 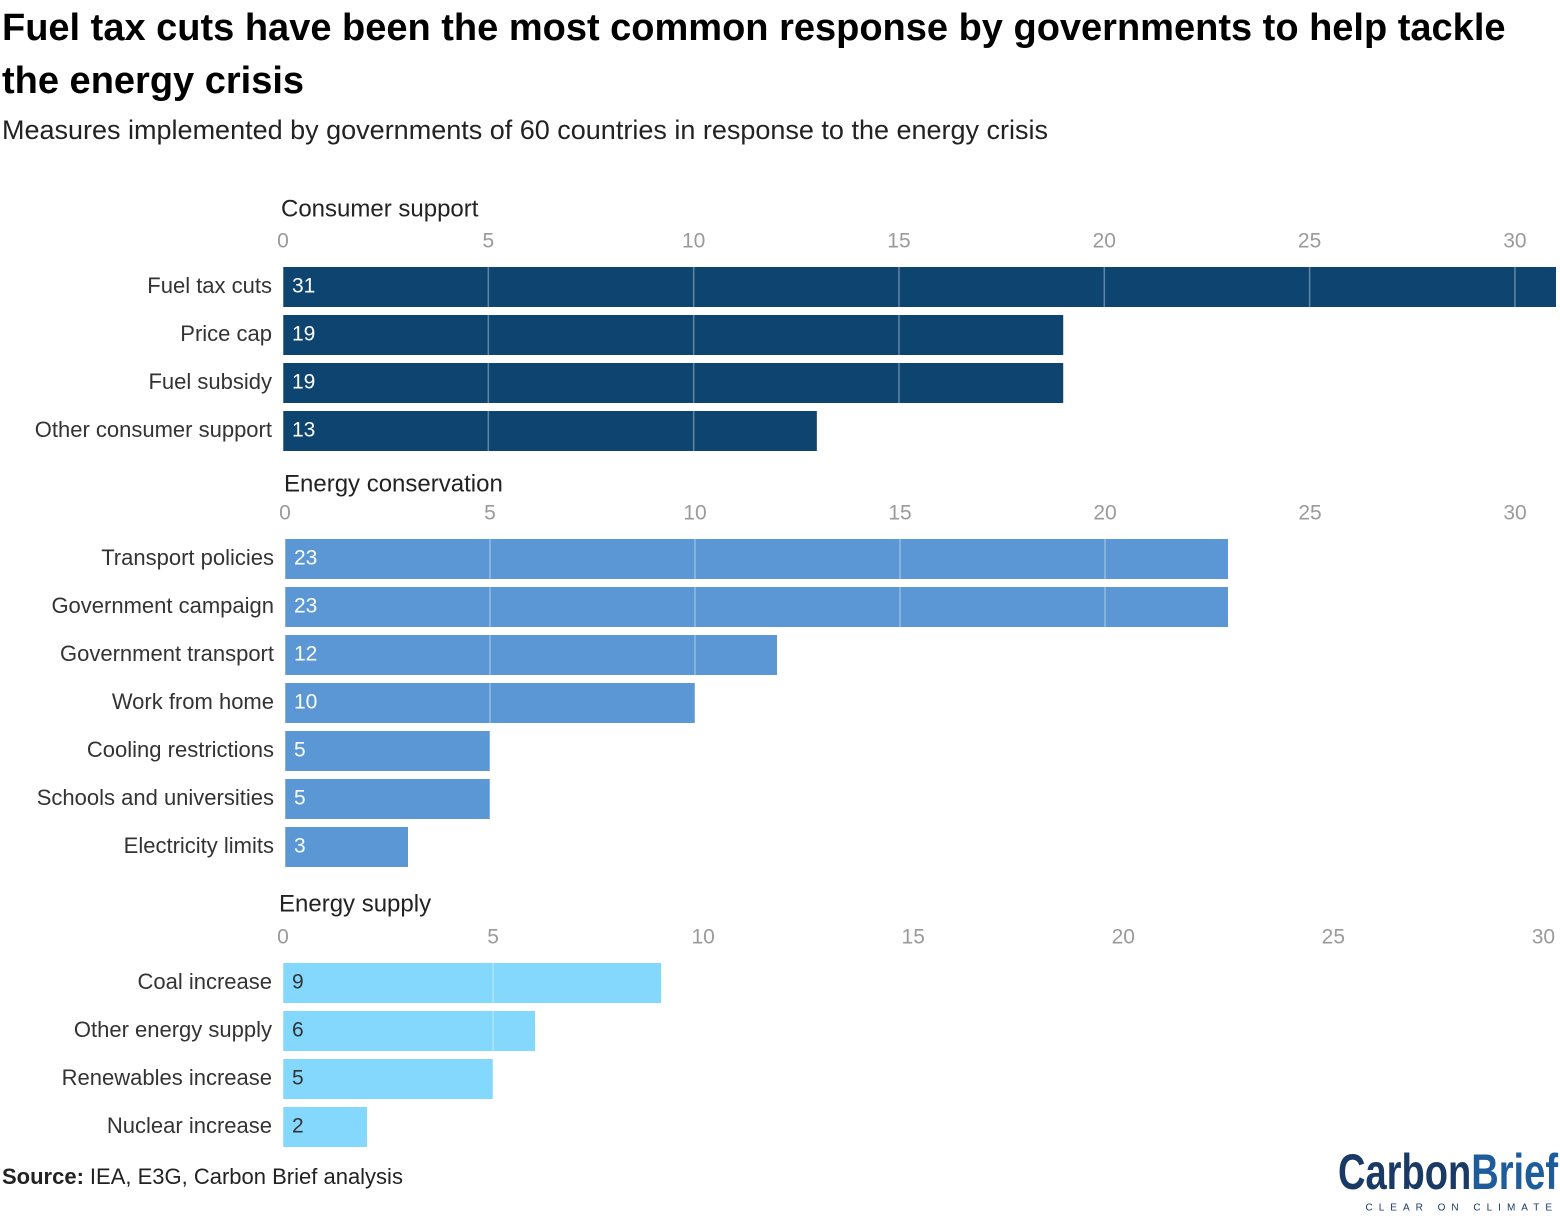 I want to click on panel-title: Energy supply, so click(x=355, y=903).